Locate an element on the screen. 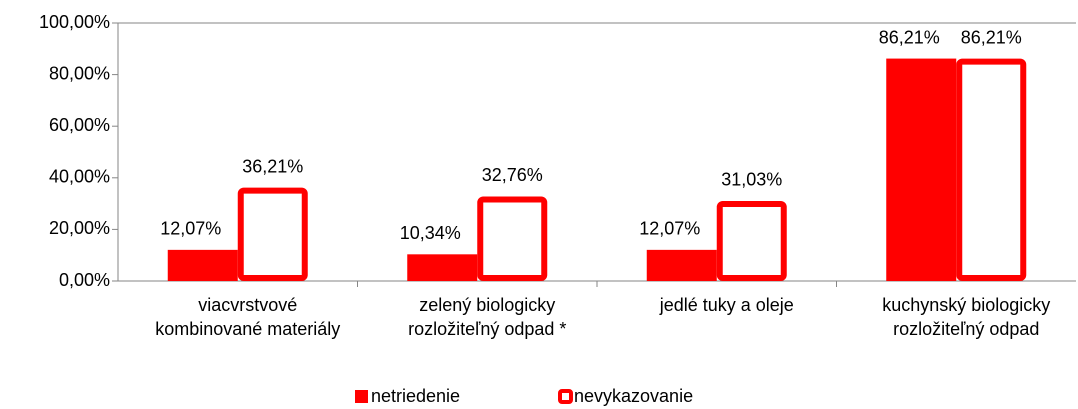  legend-label: nevykazovanie is located at coordinates (633, 396).